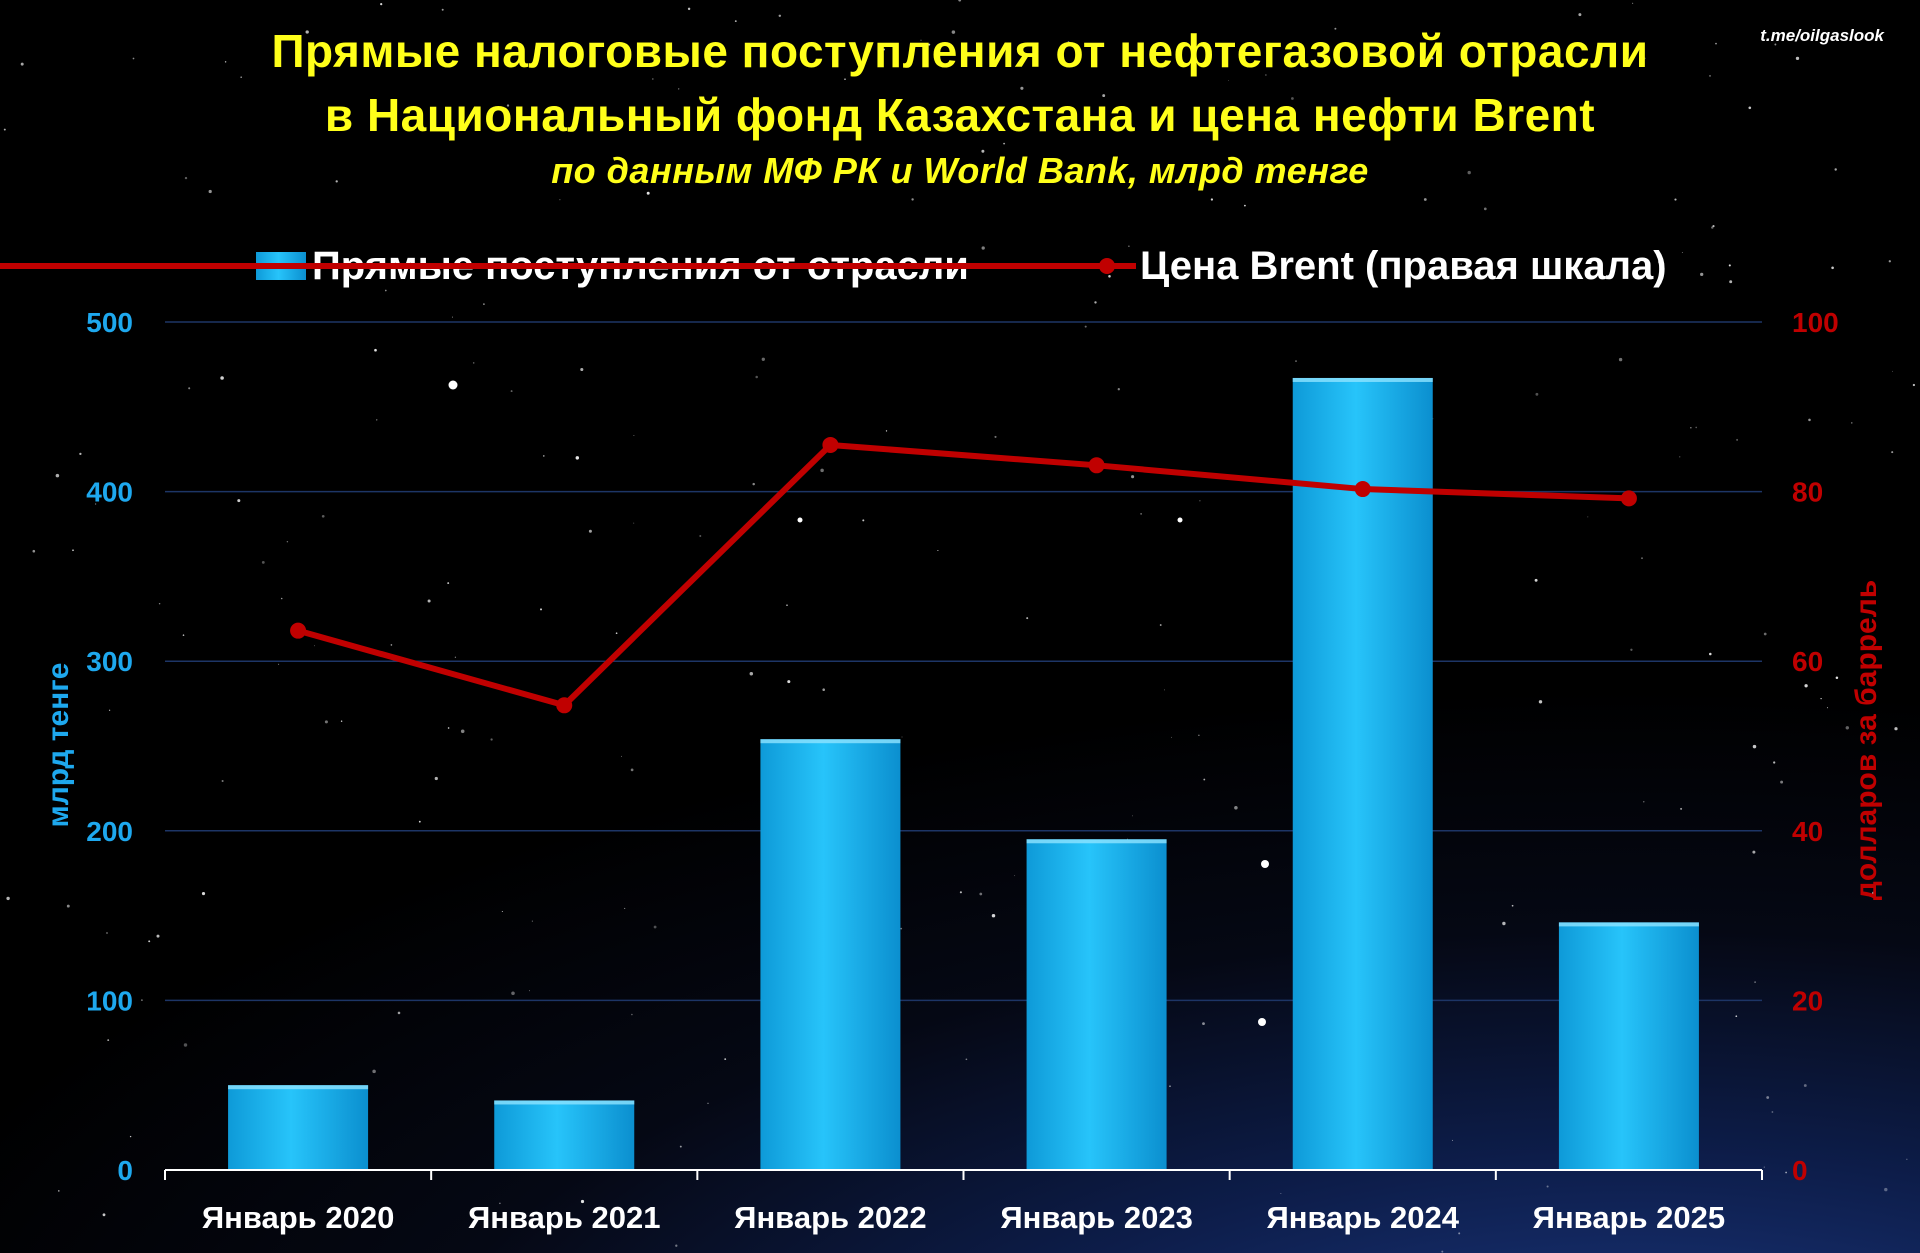 This screenshot has width=1920, height=1253. Describe the element at coordinates (1107, 266) in the screenshot. I see `legend-line-marker` at that location.